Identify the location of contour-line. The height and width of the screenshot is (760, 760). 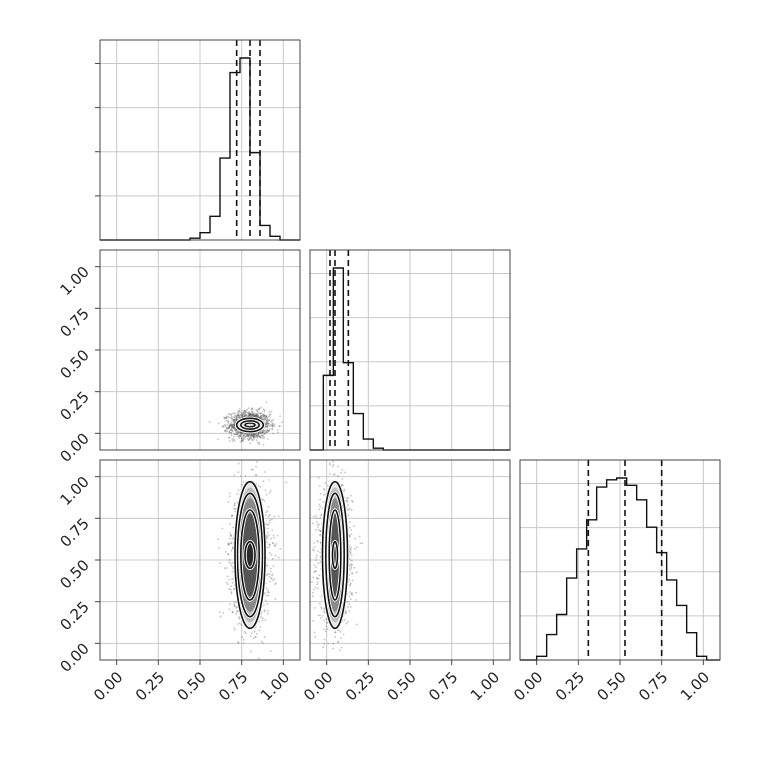
(335, 555).